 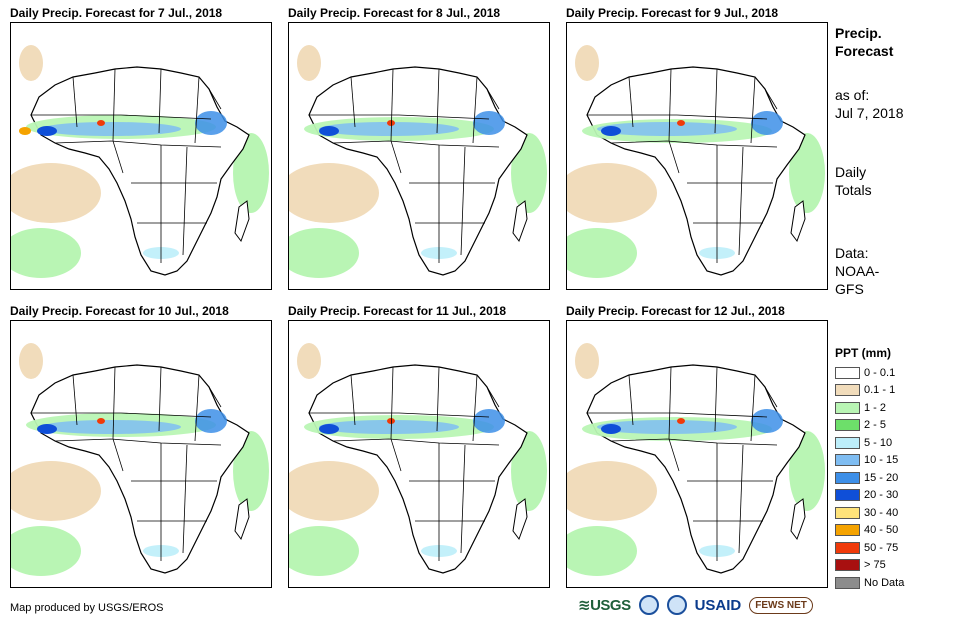 What do you see at coordinates (397, 311) in the screenshot?
I see `panel-title: Daily Precip. Forecast for 11 Jul., 2018` at bounding box center [397, 311].